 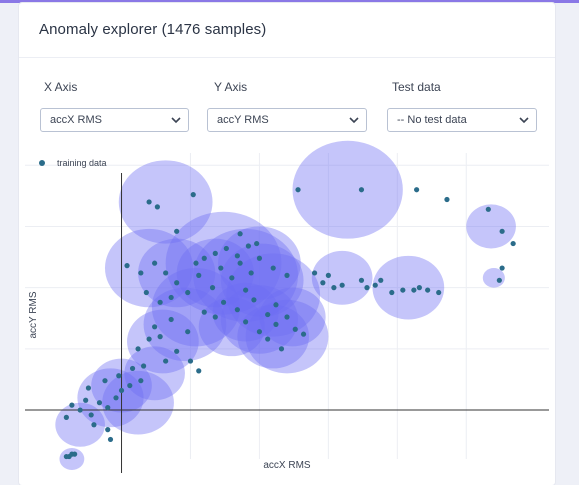 I want to click on legend-label: training data, so click(x=82, y=163).